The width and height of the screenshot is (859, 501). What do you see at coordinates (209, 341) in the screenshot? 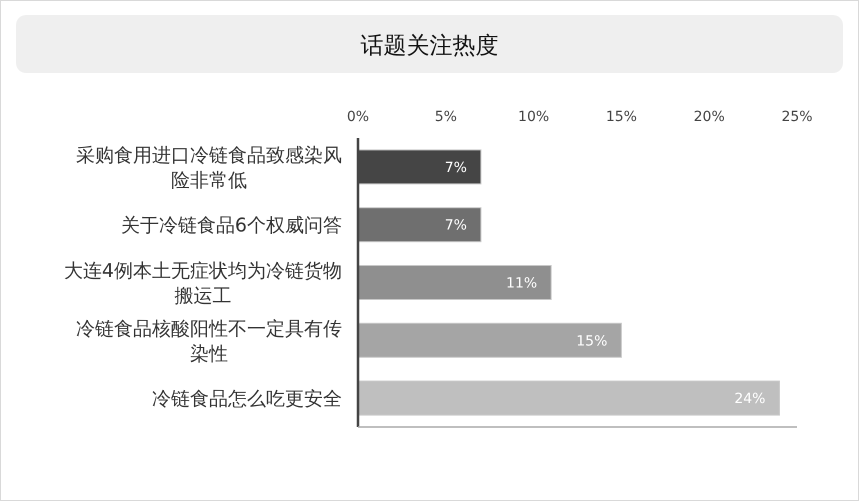
I see `y-tick-label: 冷链食品核酸阳性不一定具有传染性` at bounding box center [209, 341].